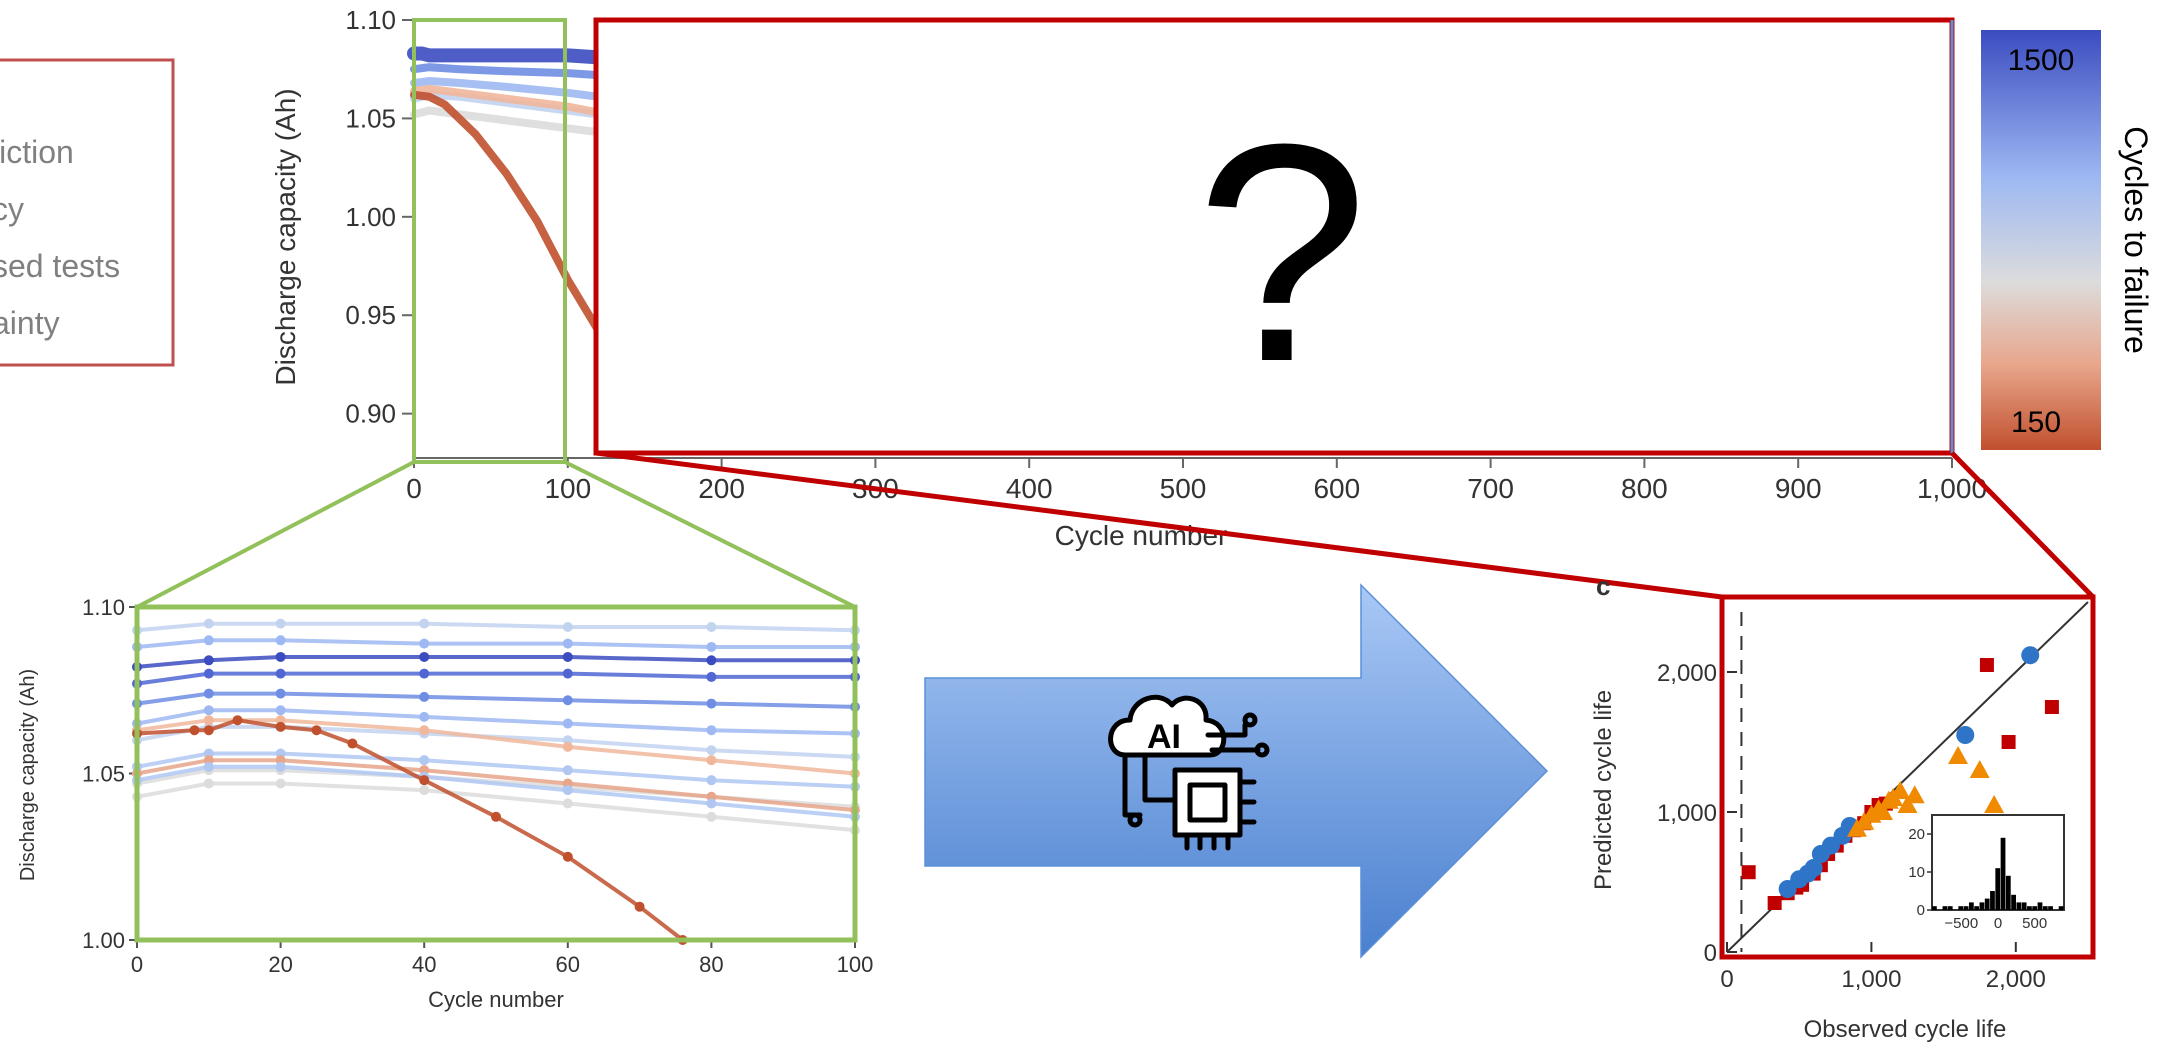 Image resolution: width=2161 pixels, height=1045 pixels. I want to click on parity-y-label: Predicted cycle life, so click(1603, 790).